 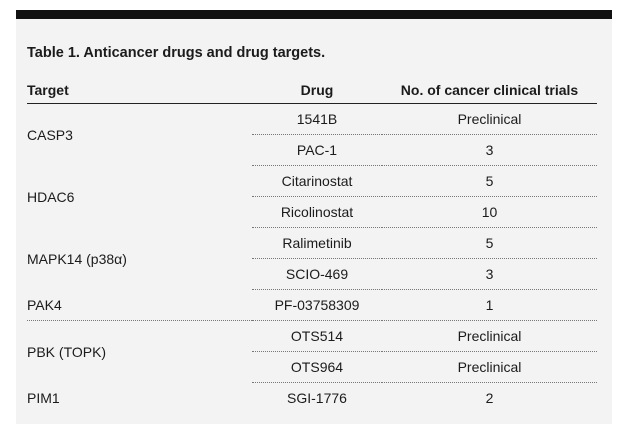 I want to click on table-row: HDAC6 Citarinostat 5, so click(x=312, y=185).